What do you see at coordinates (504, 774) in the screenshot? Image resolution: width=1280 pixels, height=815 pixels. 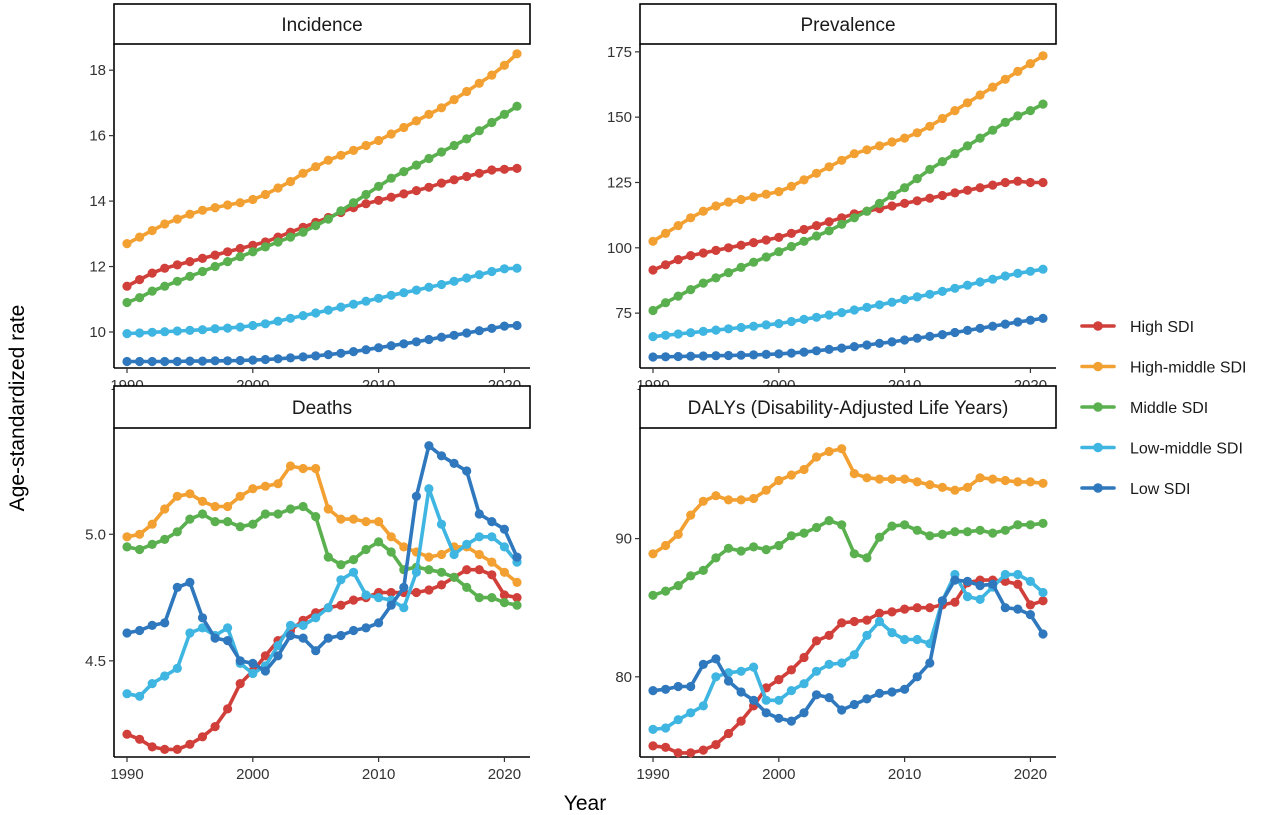 I see `x-tick-label: 2020` at bounding box center [504, 774].